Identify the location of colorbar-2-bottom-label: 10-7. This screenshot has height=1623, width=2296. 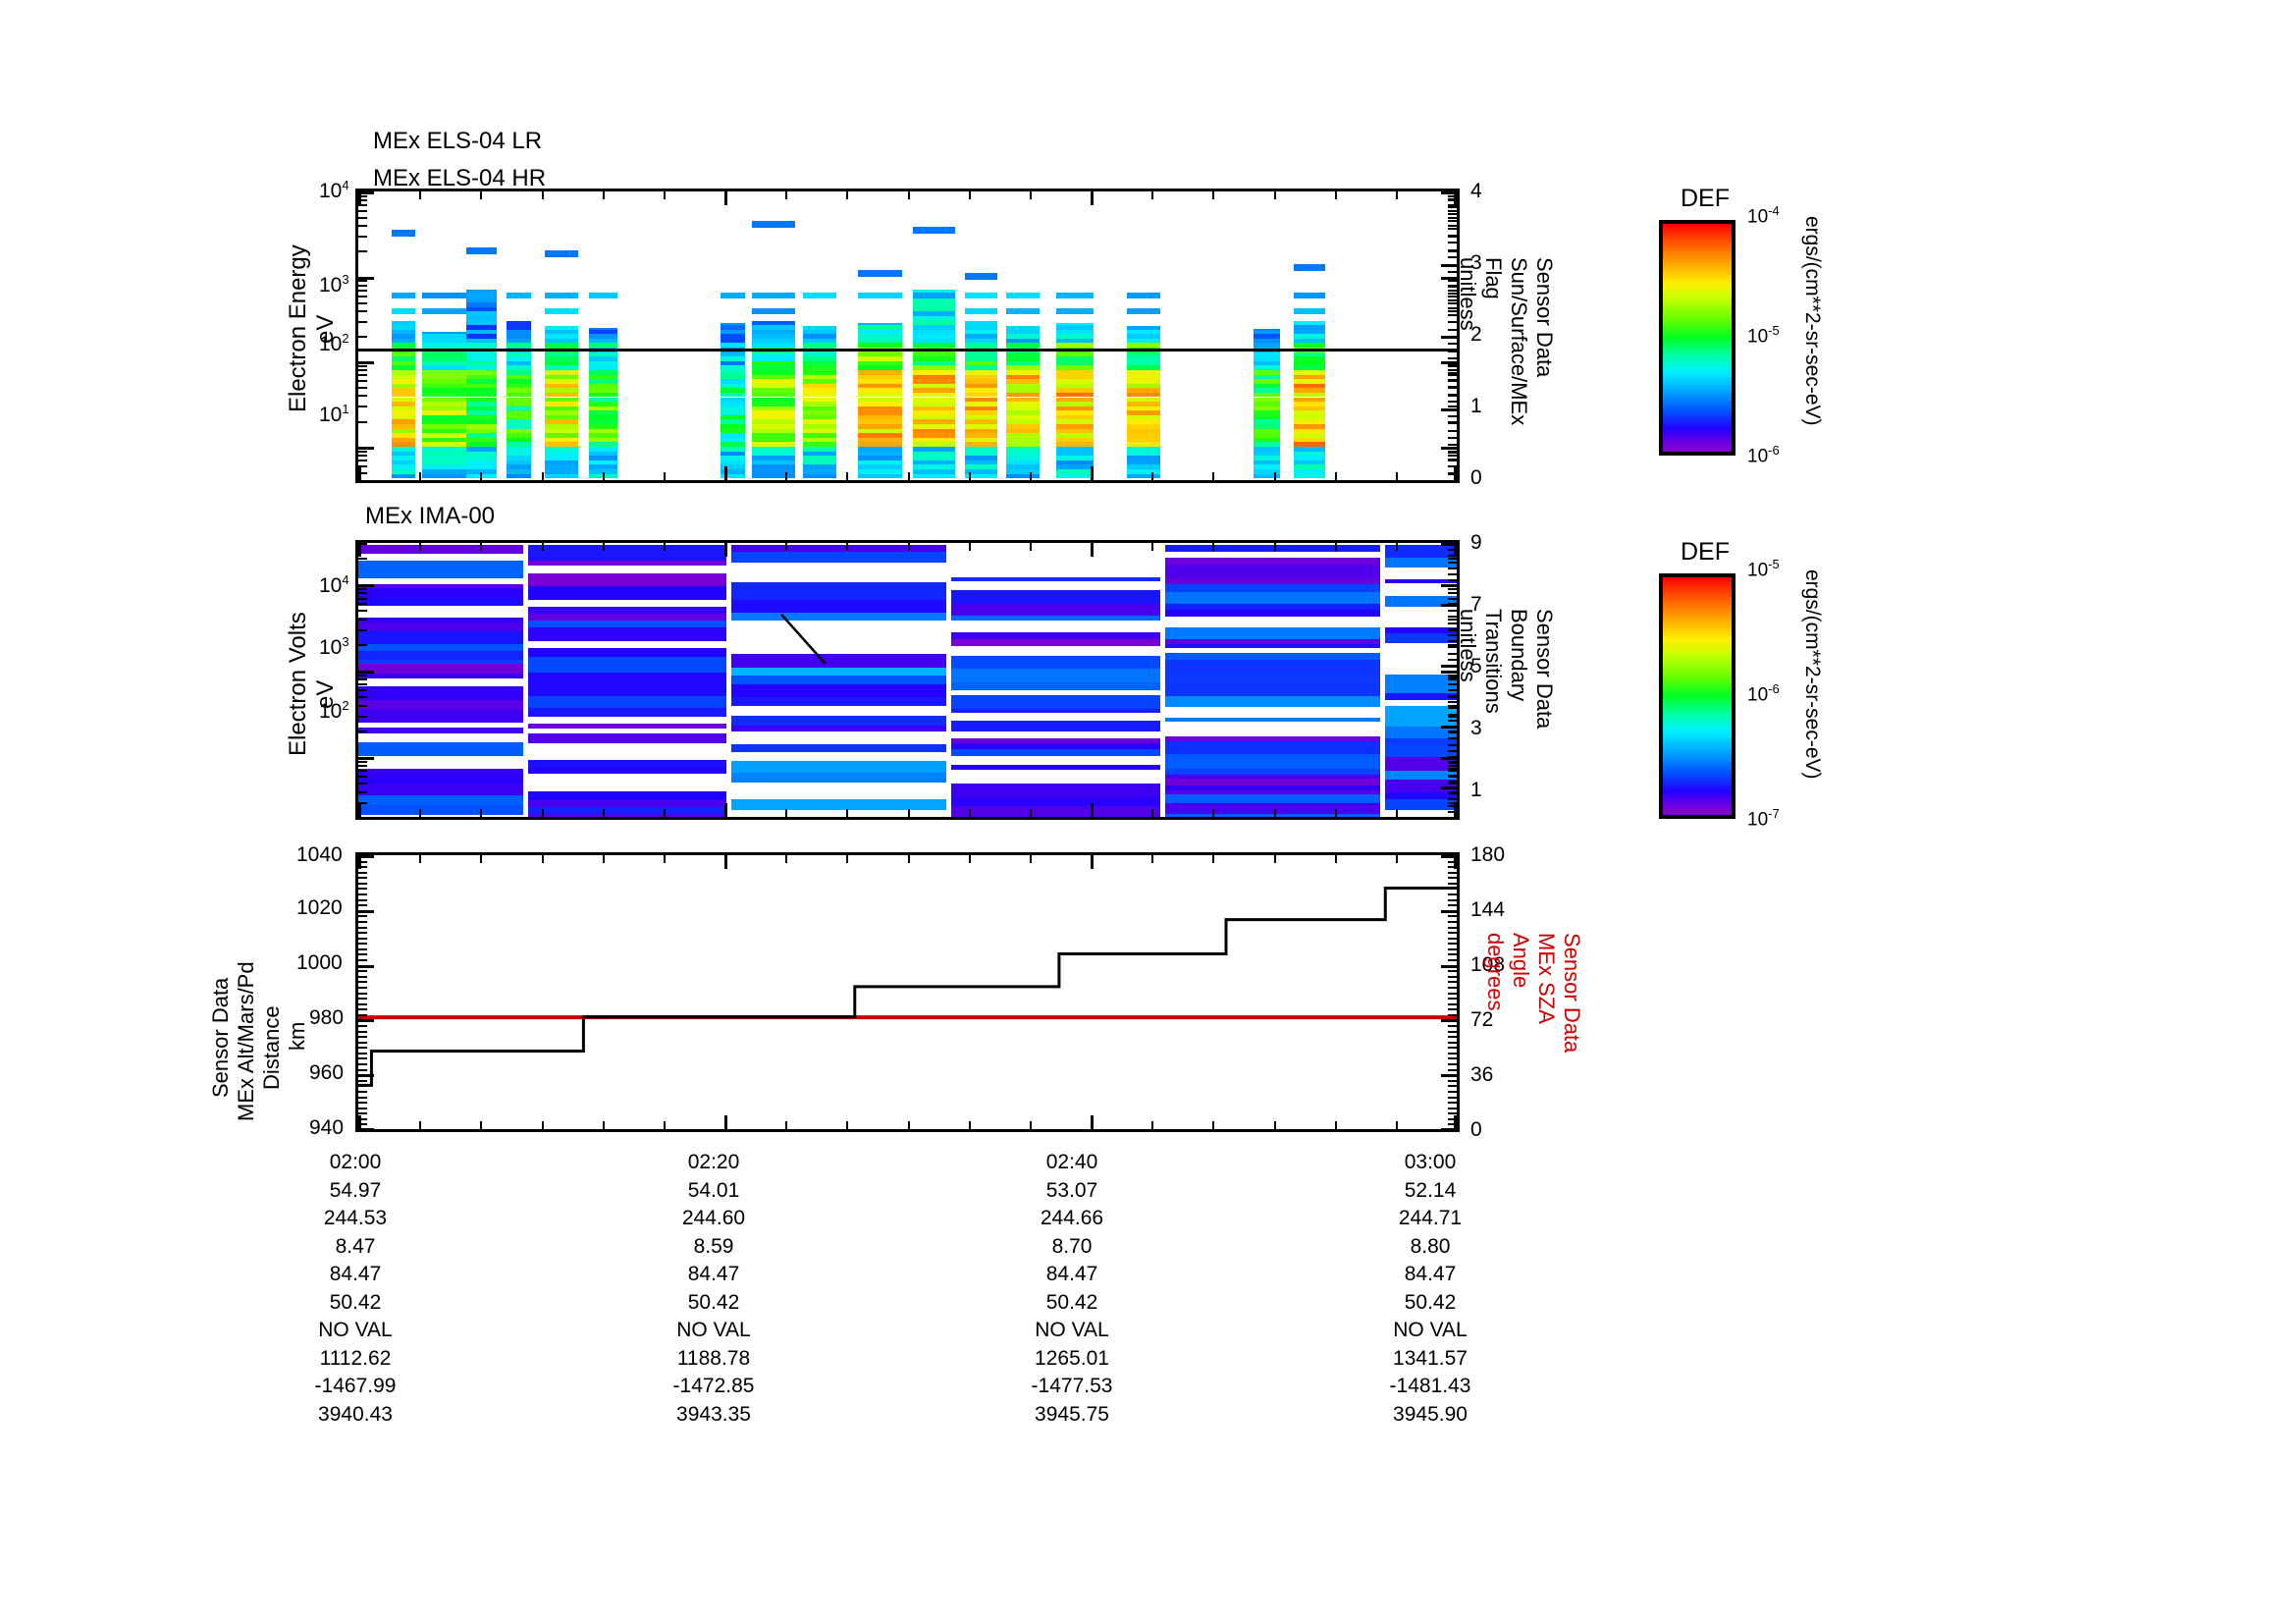
(1763, 818).